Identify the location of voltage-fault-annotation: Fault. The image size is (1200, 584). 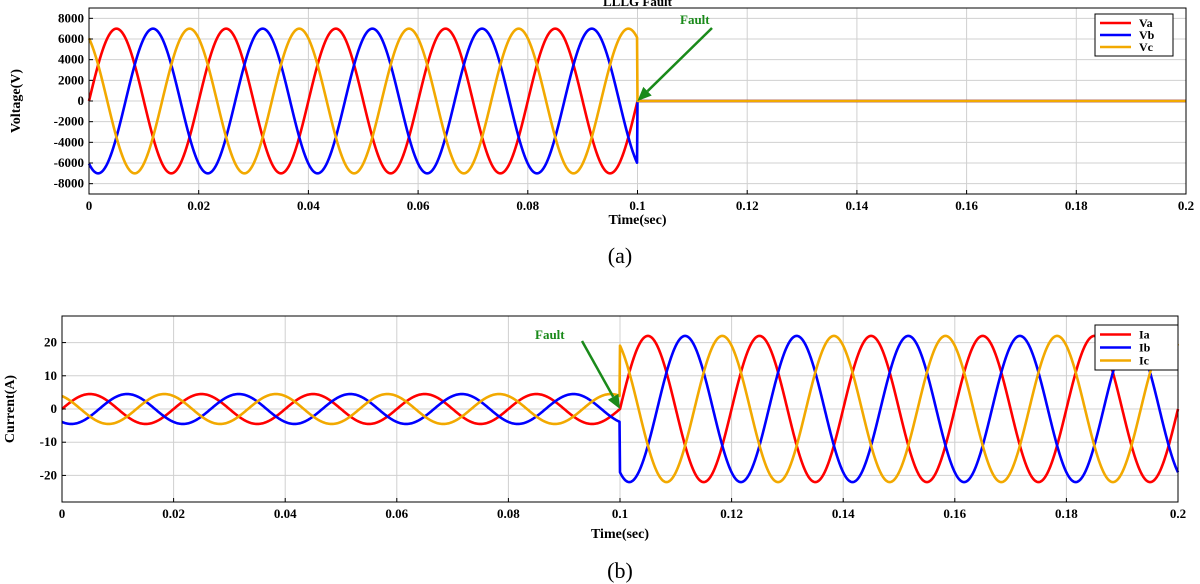
(675, 56).